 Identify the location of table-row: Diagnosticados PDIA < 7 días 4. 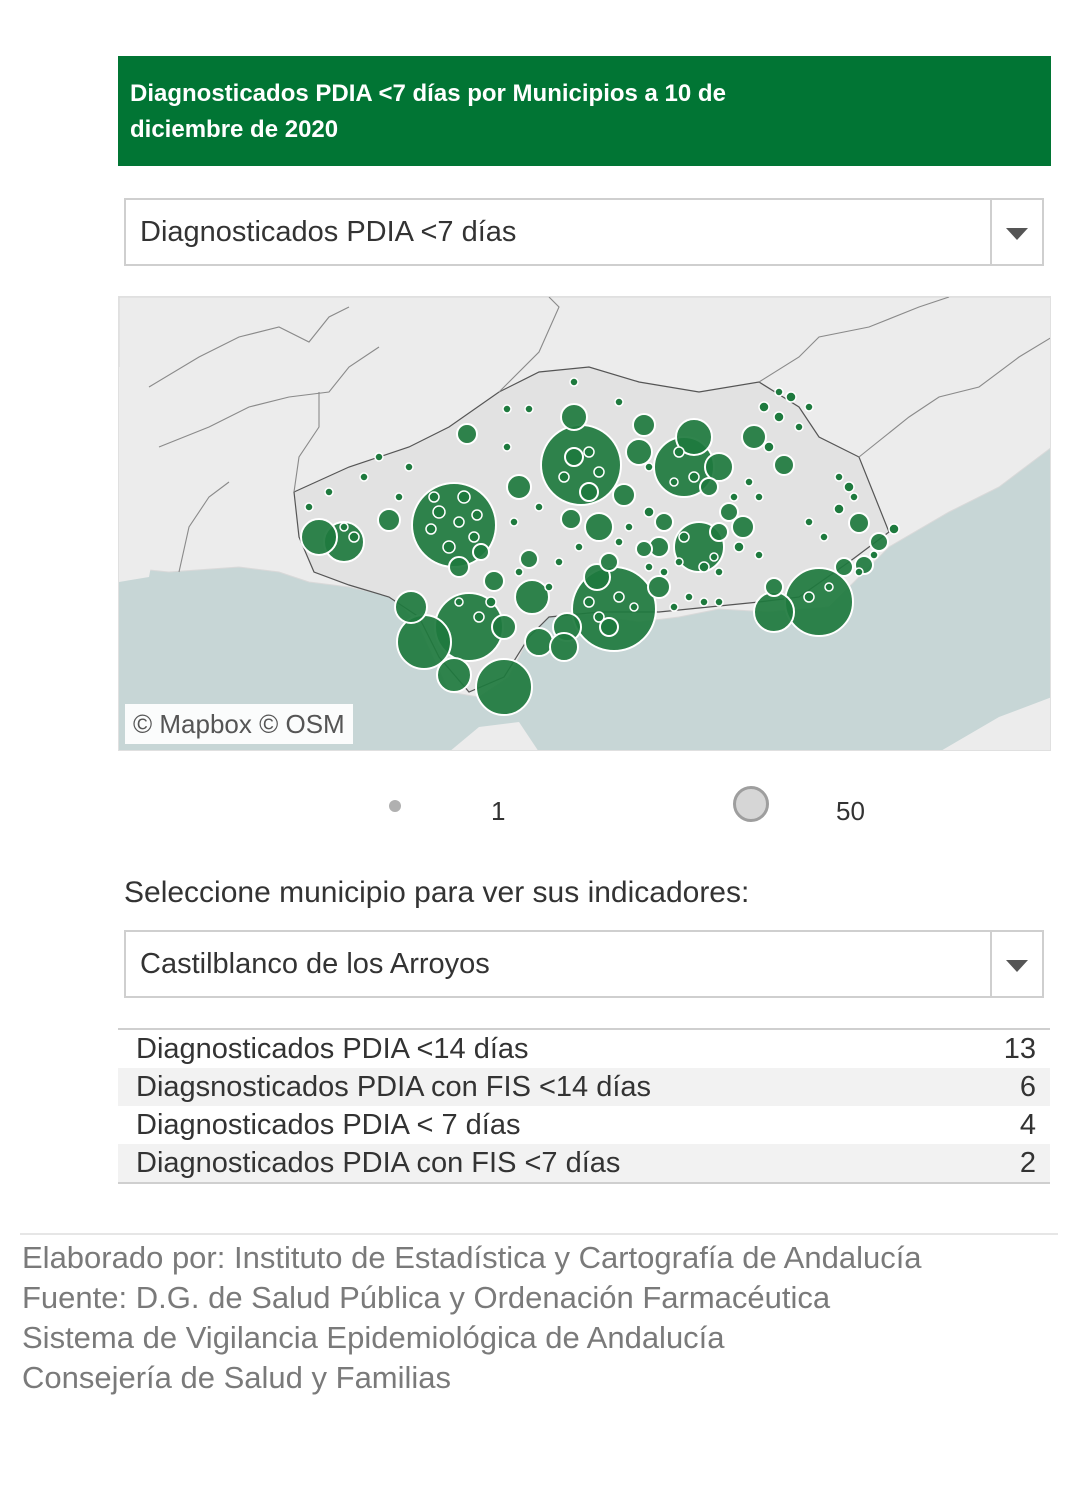
(584, 1125).